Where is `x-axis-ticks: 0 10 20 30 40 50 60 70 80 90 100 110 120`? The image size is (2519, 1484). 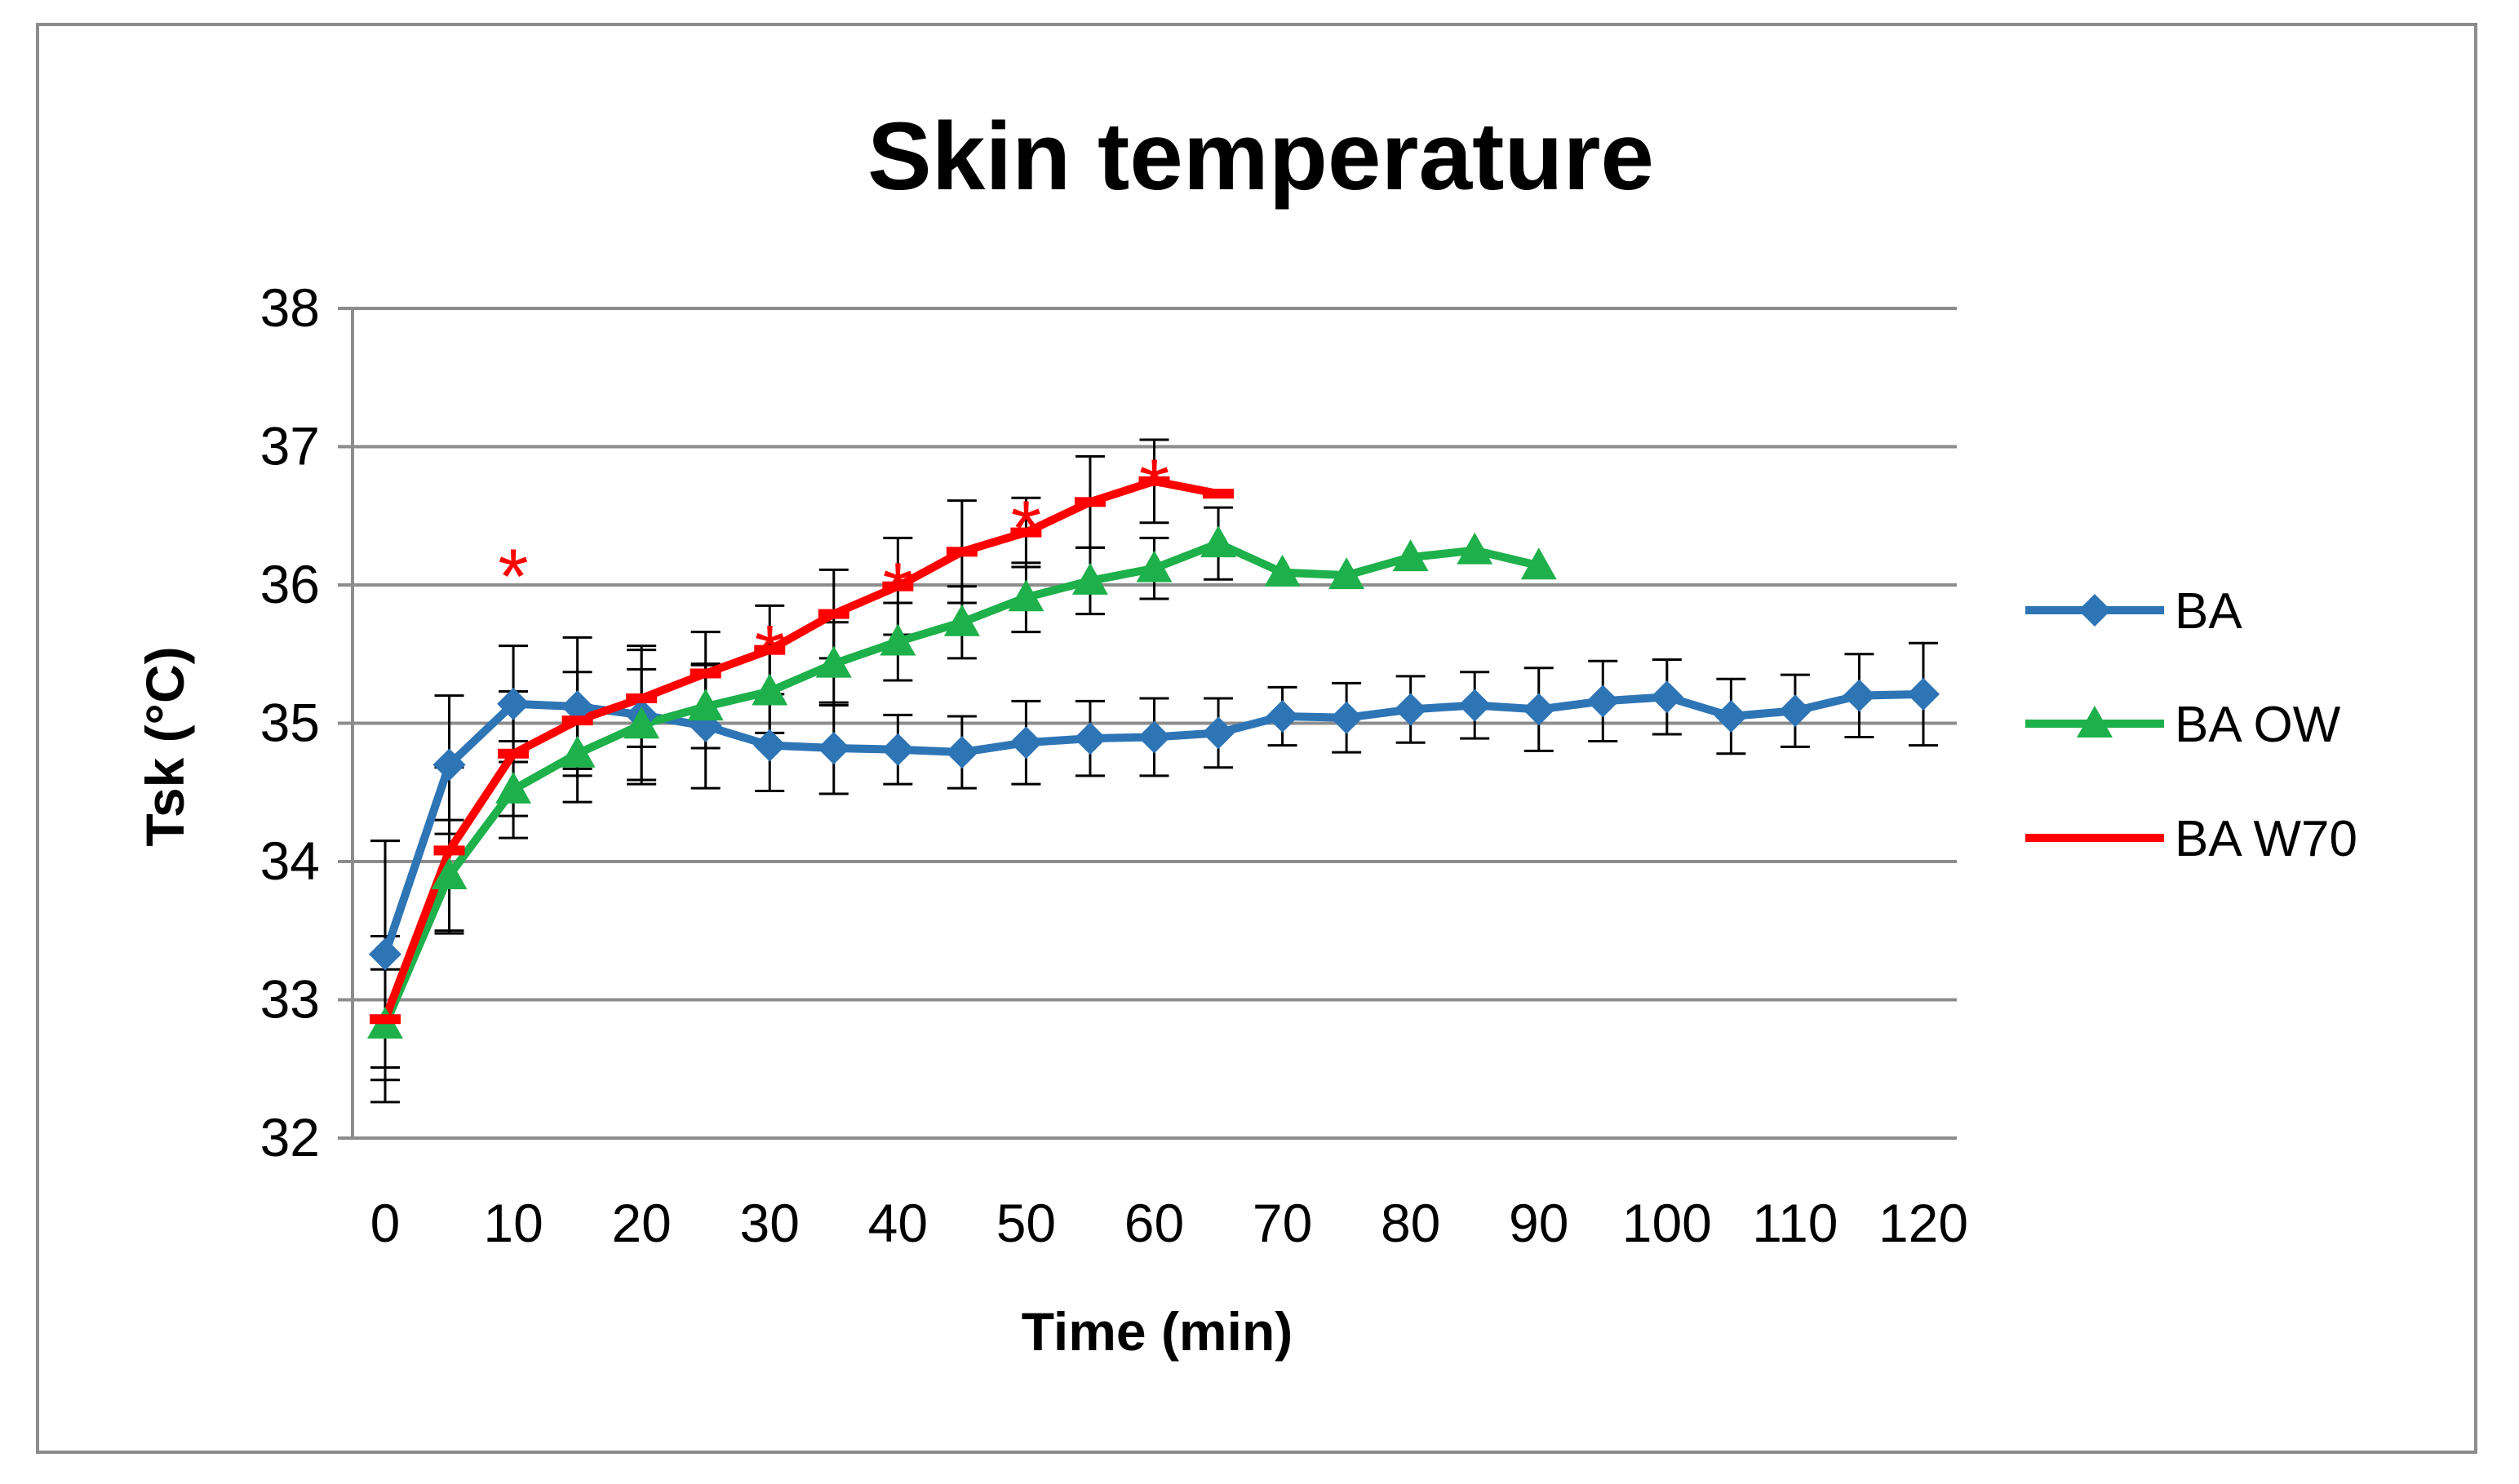
x-axis-ticks: 0 10 20 30 40 50 60 70 80 90 100 110 120 is located at coordinates (1169, 1223).